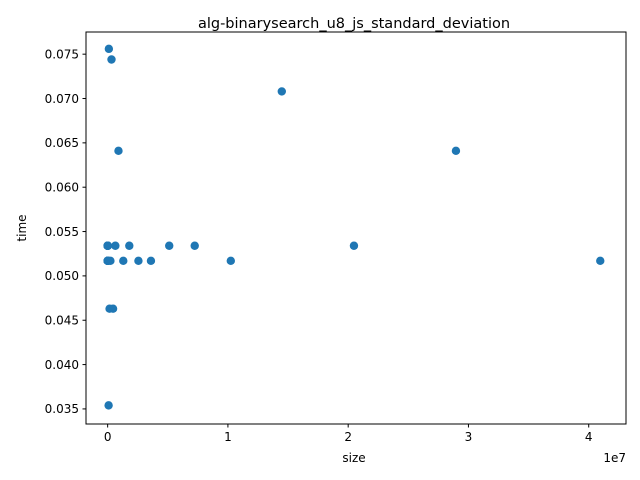 The height and width of the screenshot is (480, 640). What do you see at coordinates (22, 227) in the screenshot?
I see `y-axis-label: time` at bounding box center [22, 227].